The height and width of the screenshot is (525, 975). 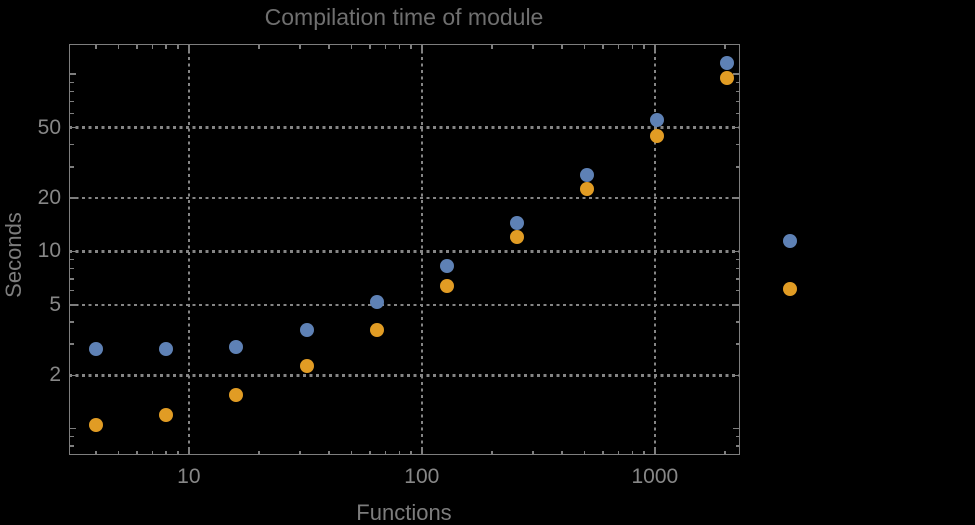 I want to click on y-tick-label: 2, so click(x=55, y=375).